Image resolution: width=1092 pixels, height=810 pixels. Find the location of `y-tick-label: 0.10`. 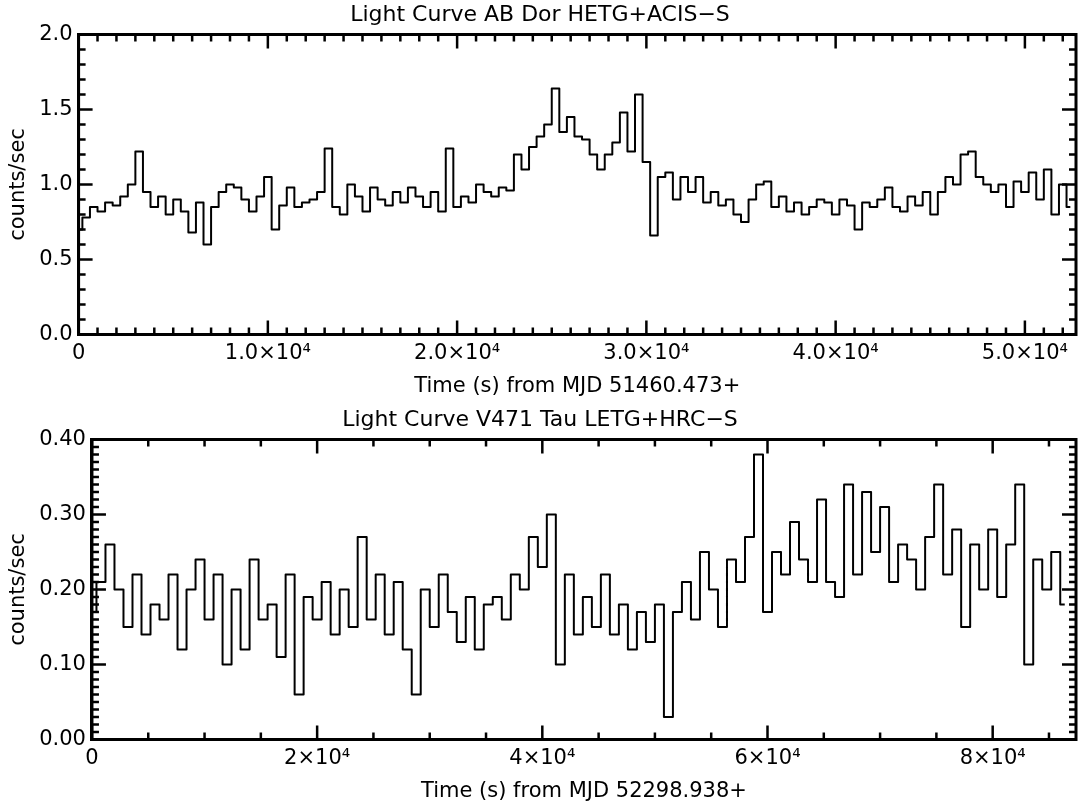

y-tick-label: 0.10 is located at coordinates (62, 663).